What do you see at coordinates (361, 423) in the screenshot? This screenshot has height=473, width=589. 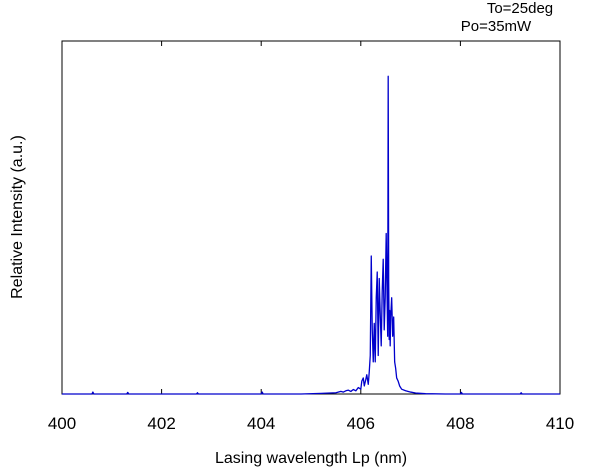 I see `x-tick-label: 406` at bounding box center [361, 423].